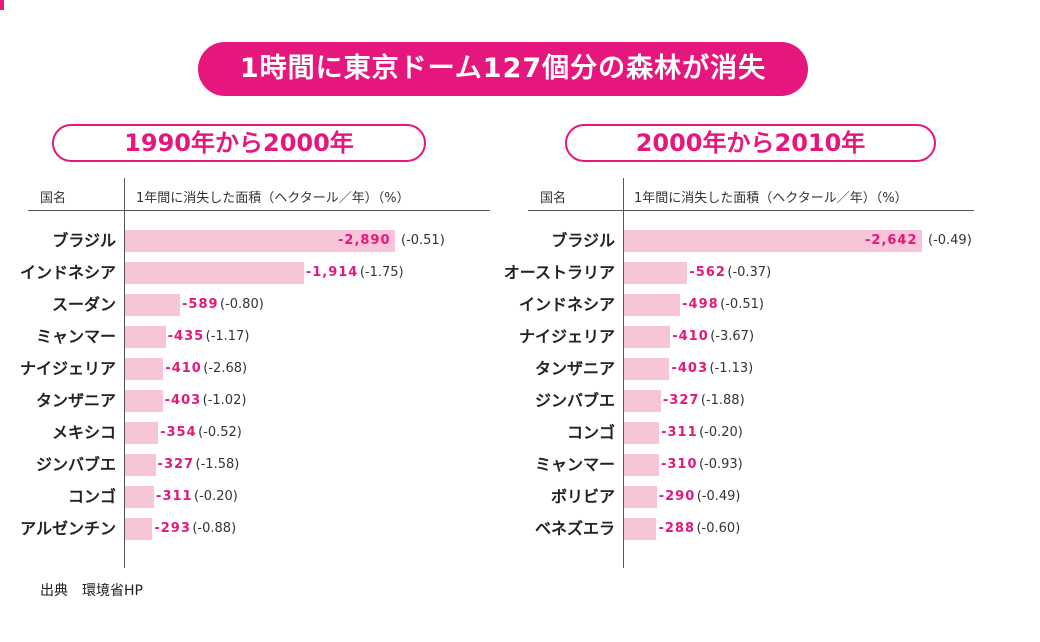 The image size is (1040, 642). Describe the element at coordinates (381, 272) in the screenshot. I see `percent-label: (-1.75)` at that location.